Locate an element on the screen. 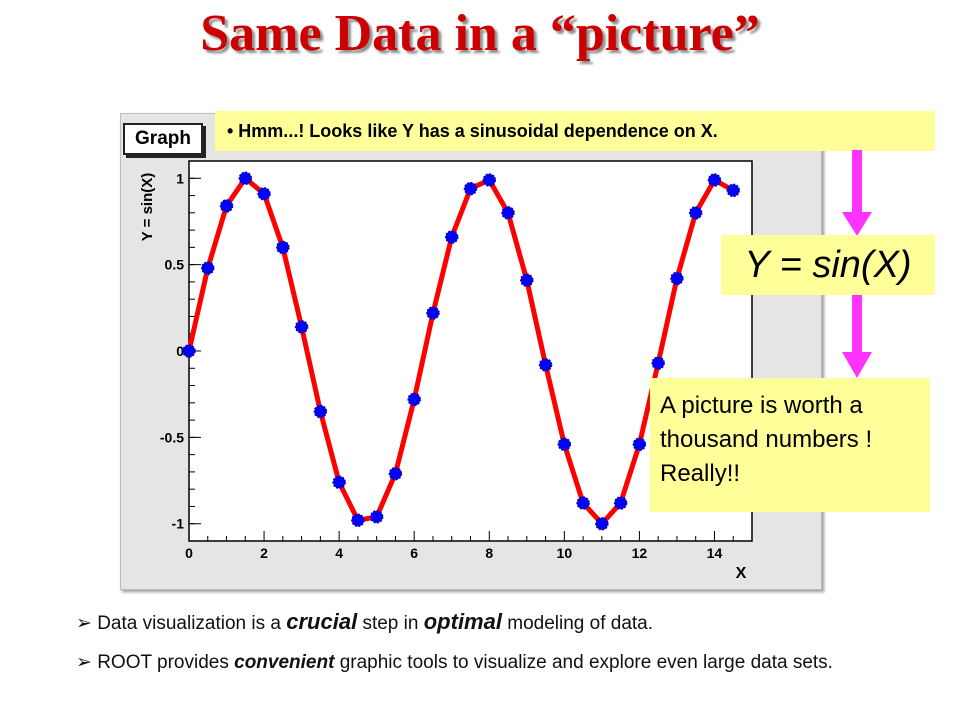 Image resolution: width=960 pixels, height=720 pixels. x-tick-label: 6 is located at coordinates (414, 553).